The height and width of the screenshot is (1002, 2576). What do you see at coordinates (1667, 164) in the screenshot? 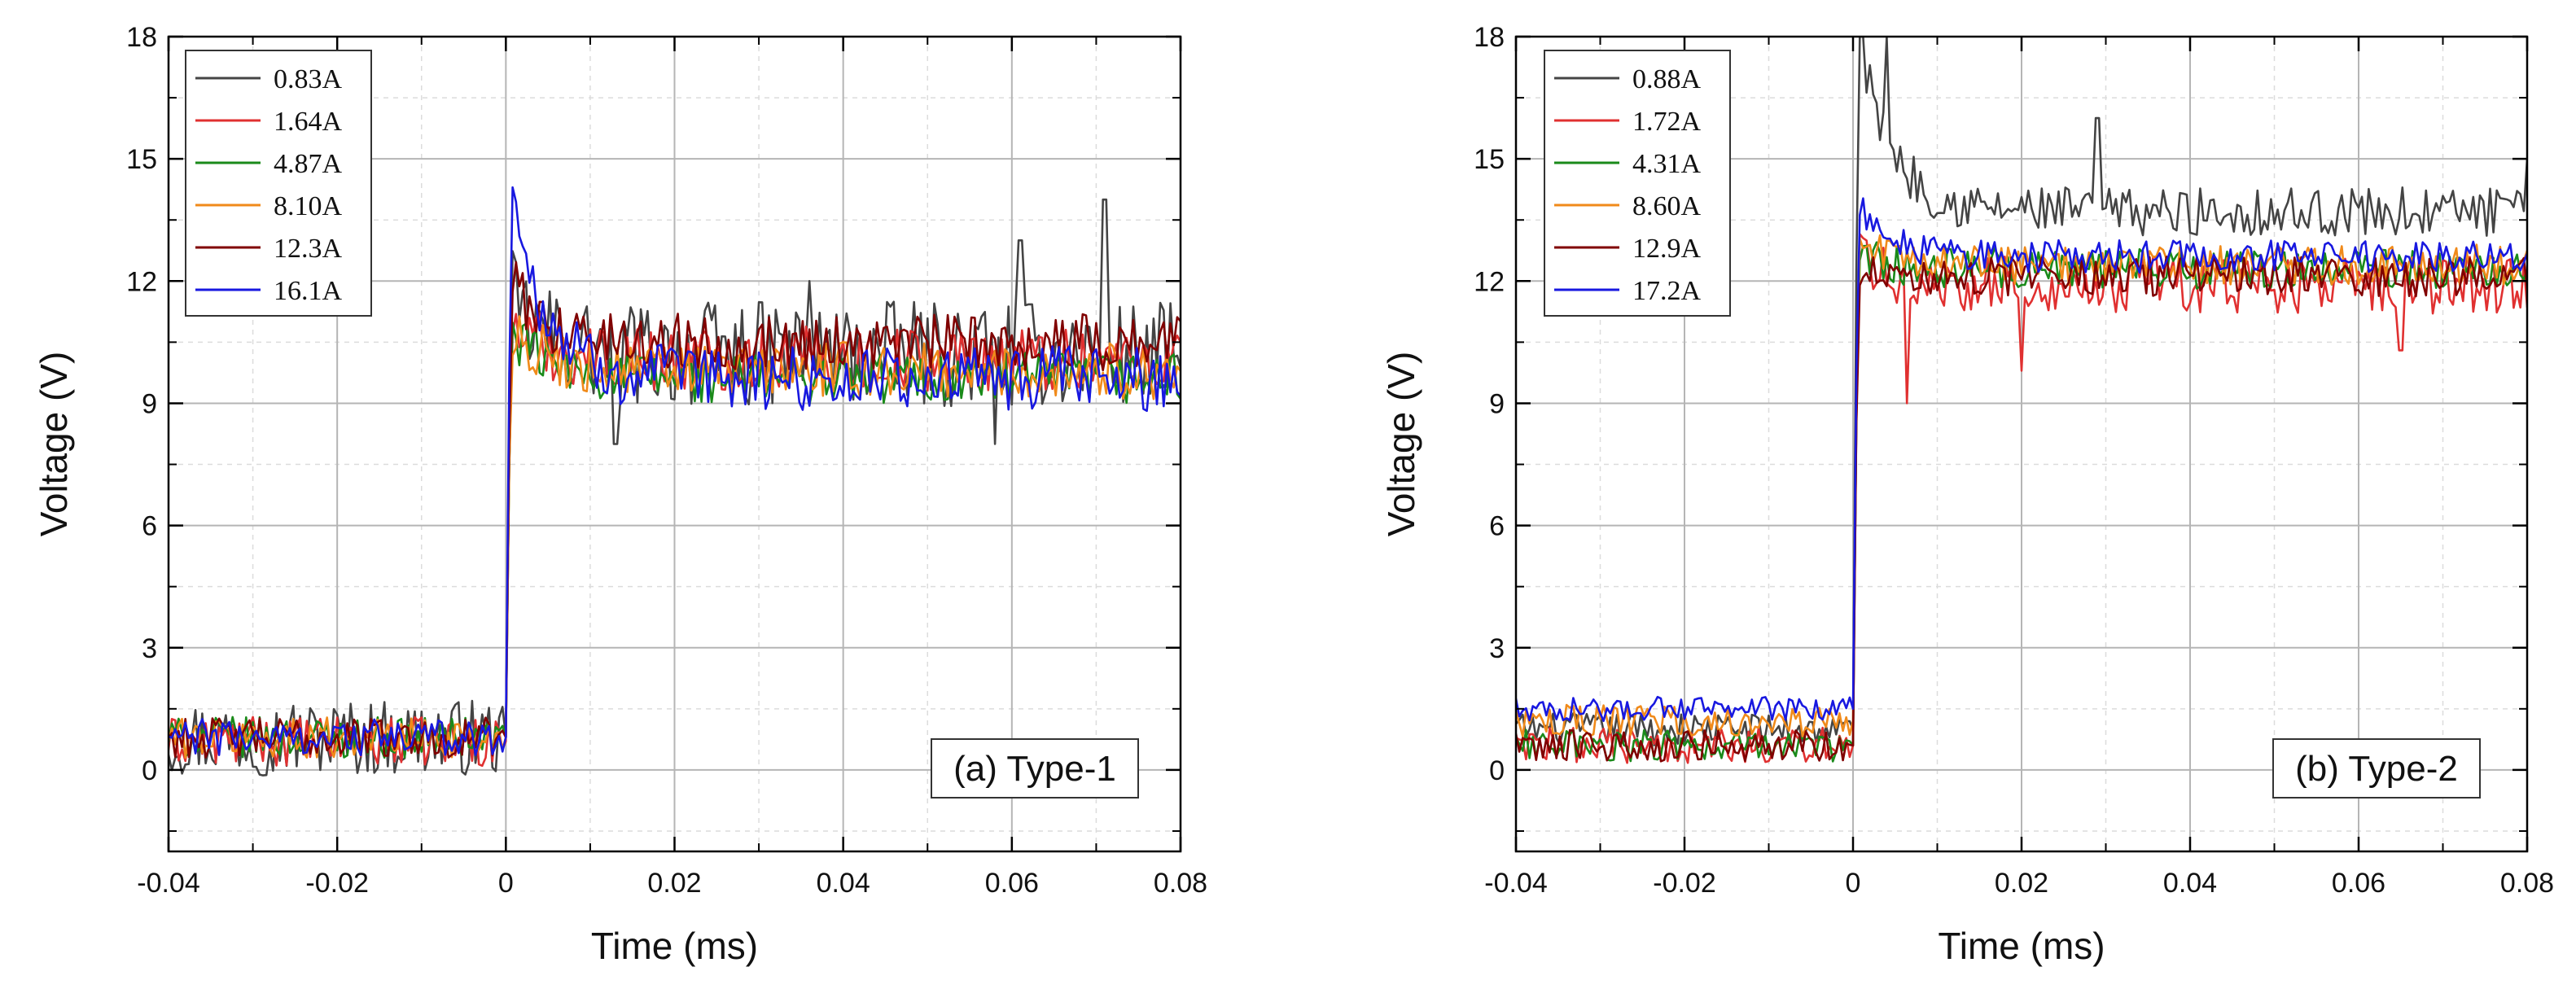
I see `legend-entry-label: 4.31A` at bounding box center [1667, 164].